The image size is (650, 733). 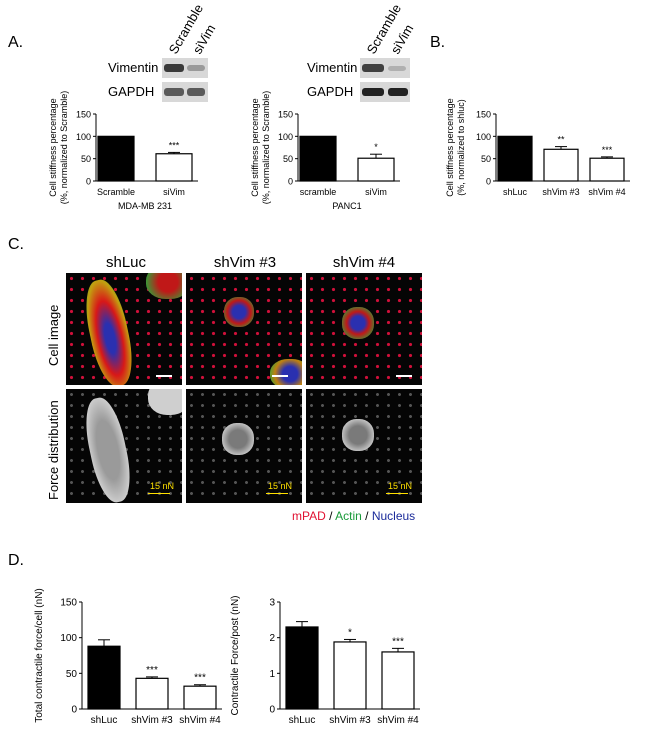 I want to click on chart-d2-y-tick-label-3: 3, so click(x=272, y=603).